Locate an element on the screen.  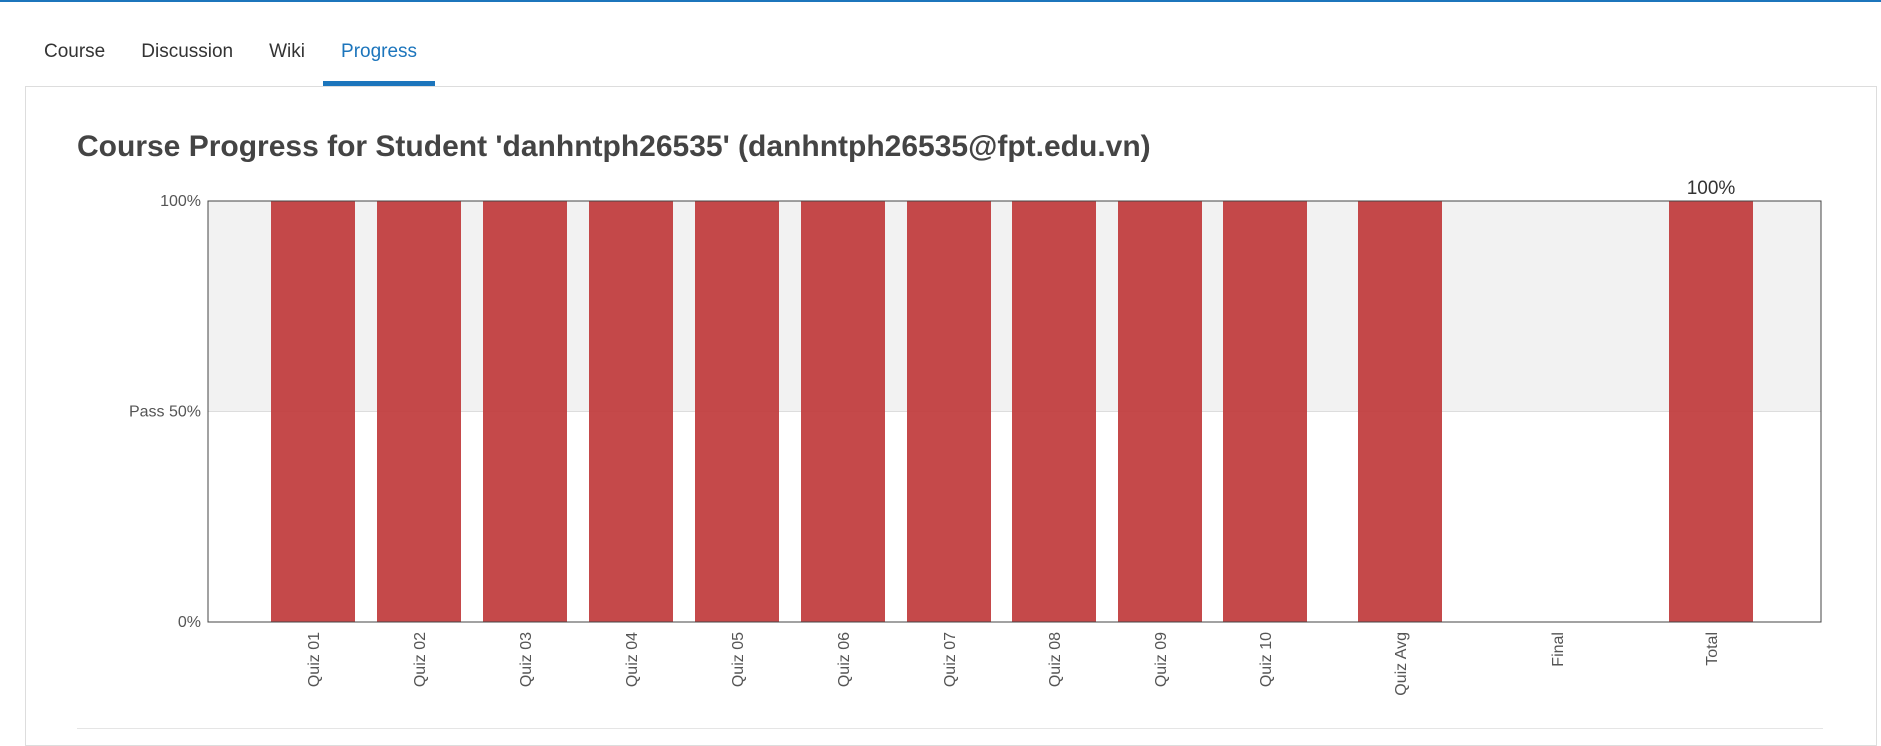
x-tick-label: Quiz 02 is located at coordinates (420, 659).